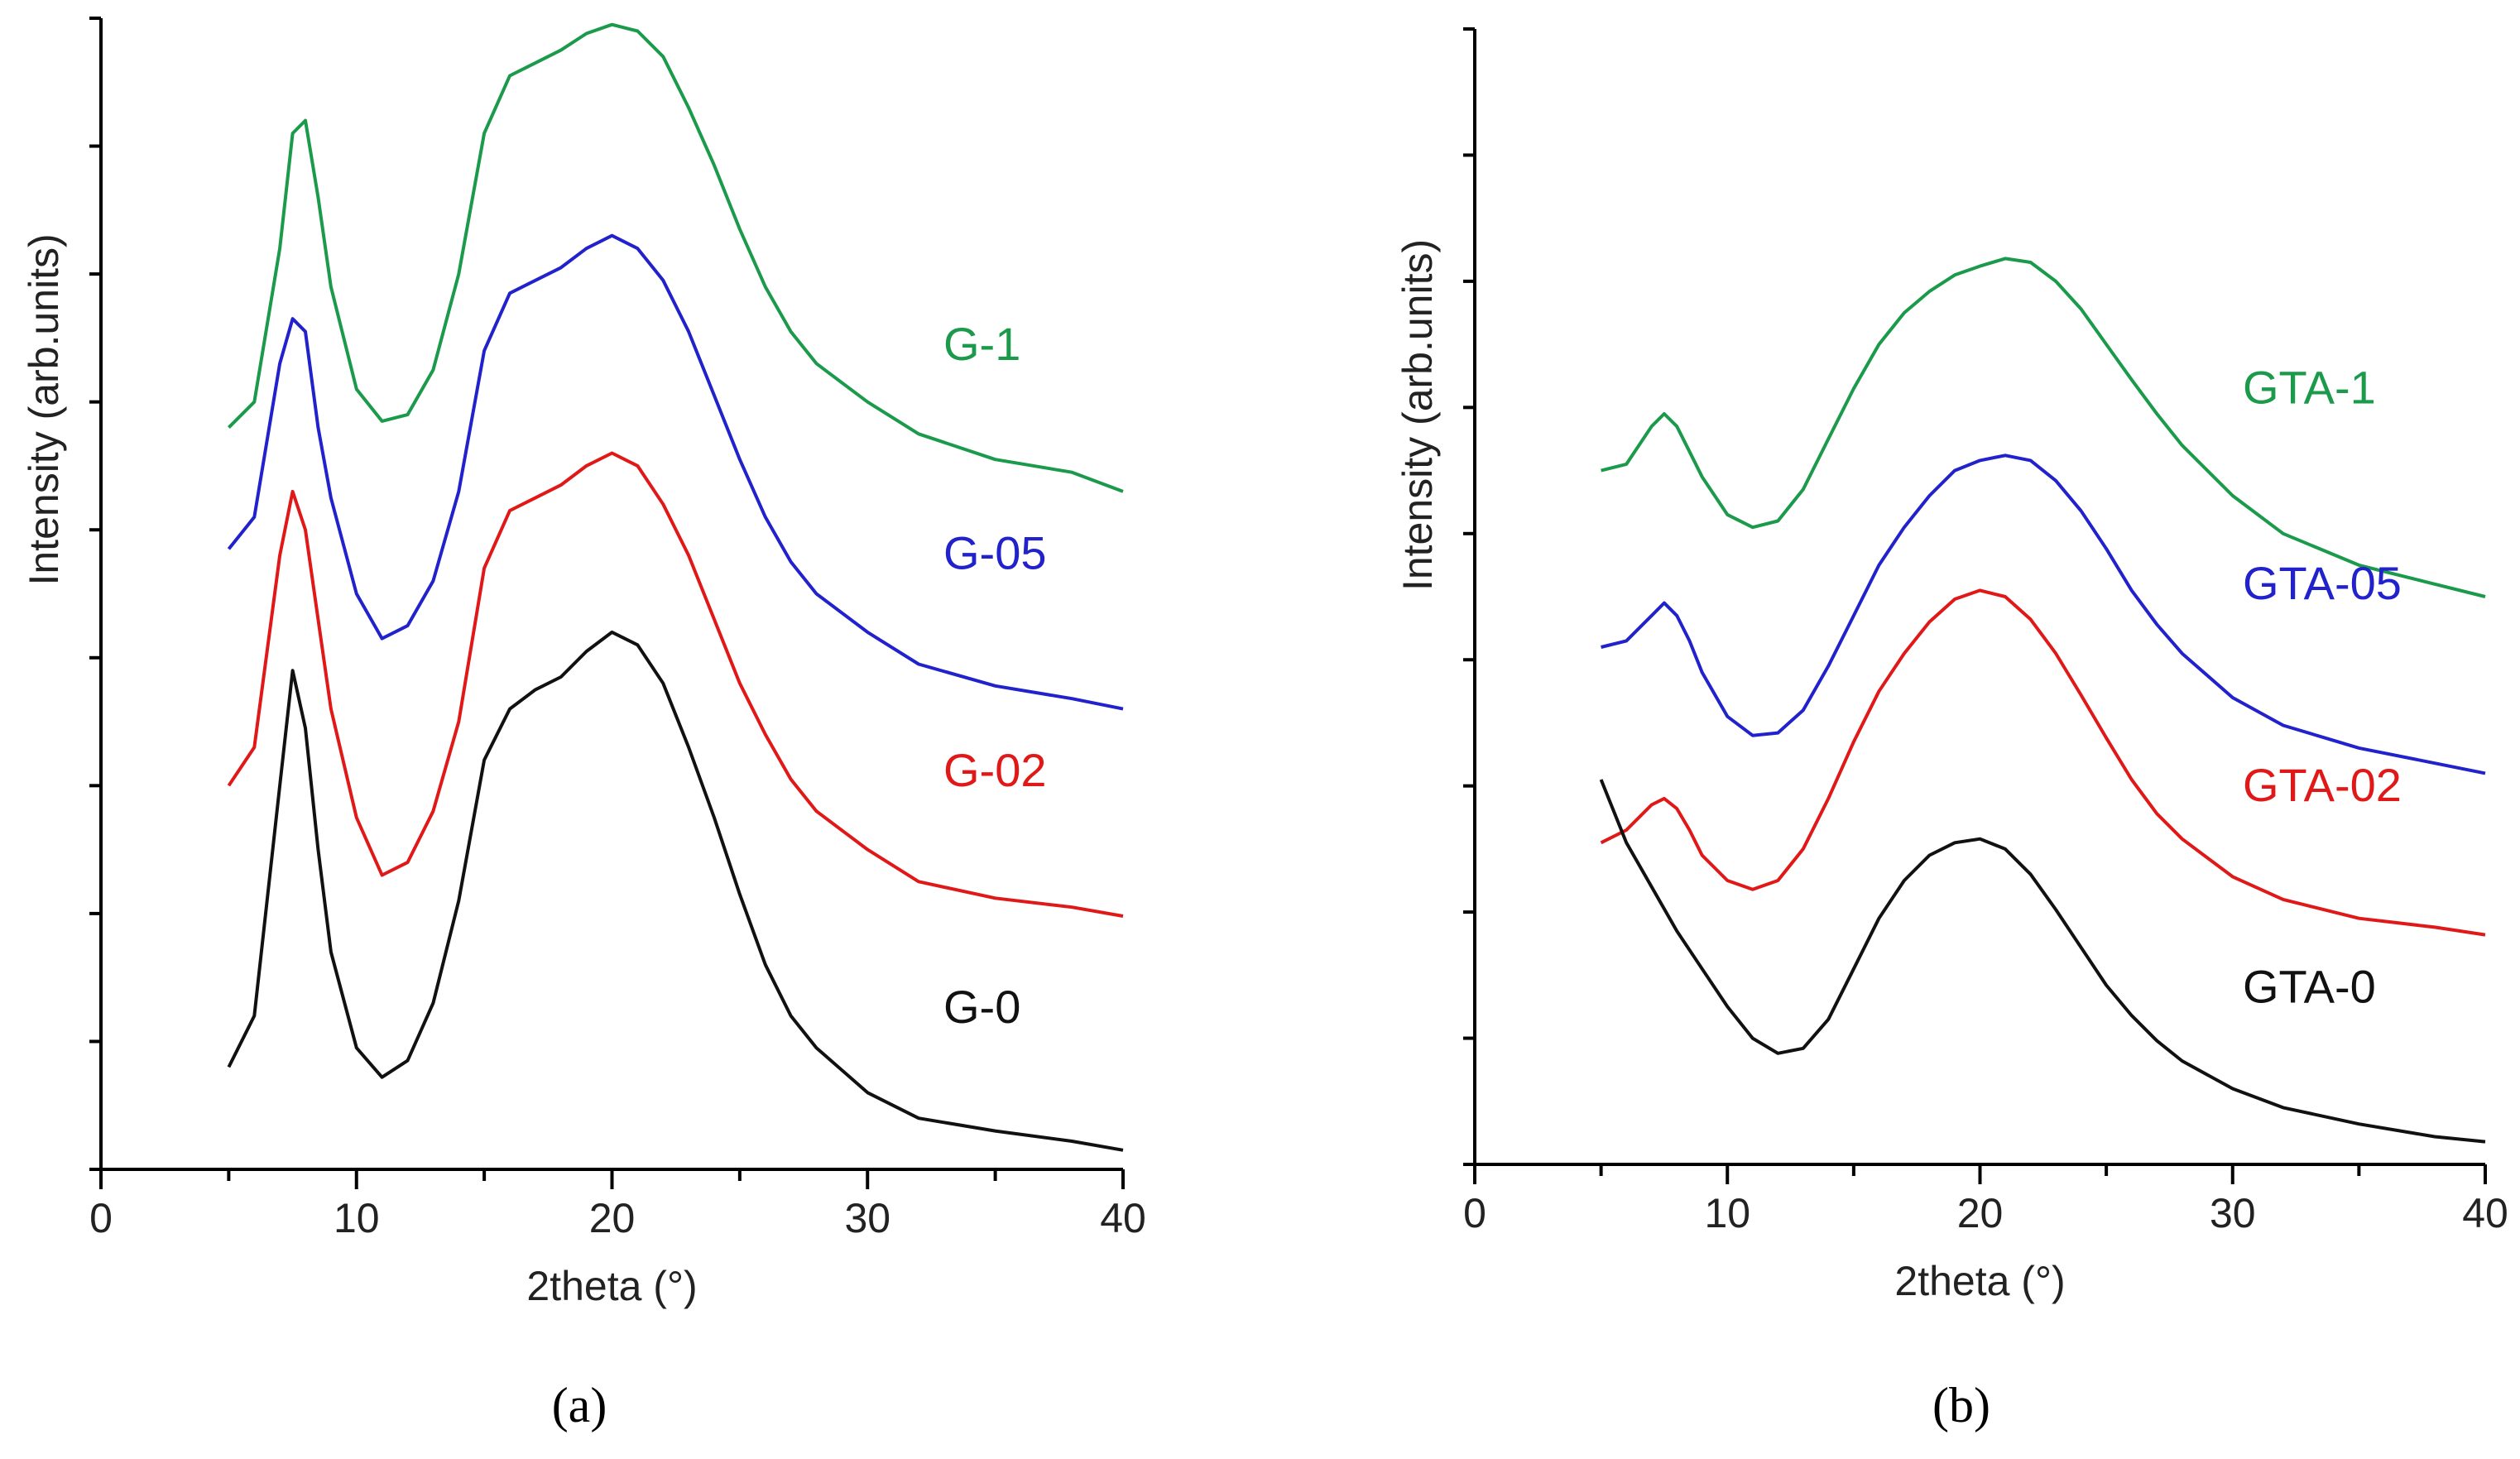 This screenshot has height=1459, width=2520. I want to click on panel-b-x-tick-label-40: 40, so click(2485, 1213).